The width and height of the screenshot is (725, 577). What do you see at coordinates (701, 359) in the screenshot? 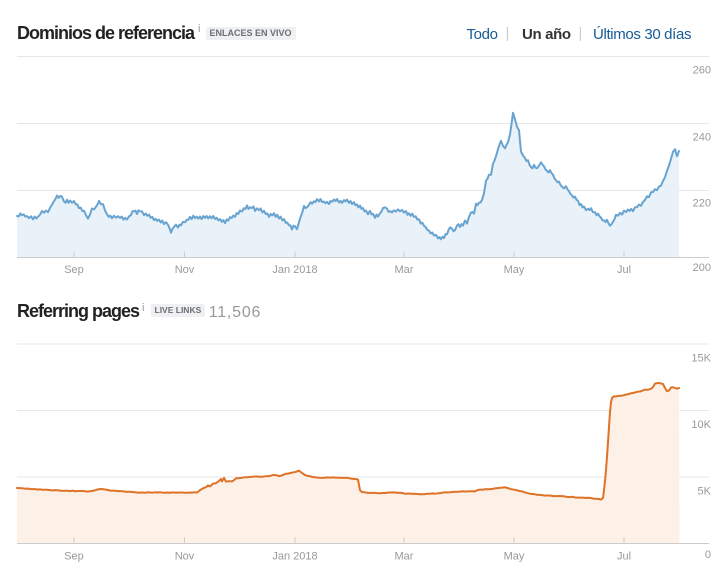
I see `svg-text: 15K` at bounding box center [701, 359].